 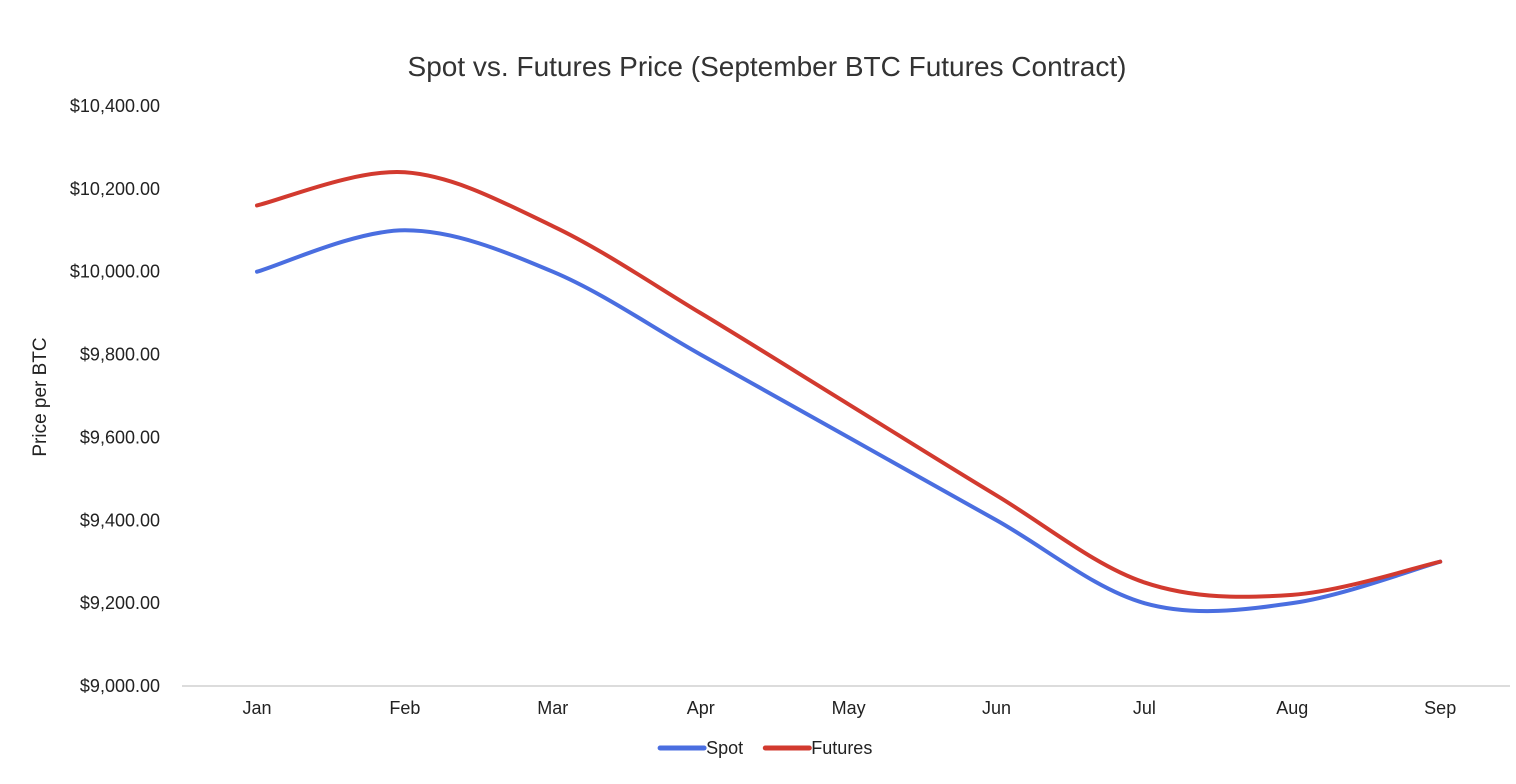 What do you see at coordinates (120, 437) in the screenshot?
I see `y-tick-label: $9,600.00` at bounding box center [120, 437].